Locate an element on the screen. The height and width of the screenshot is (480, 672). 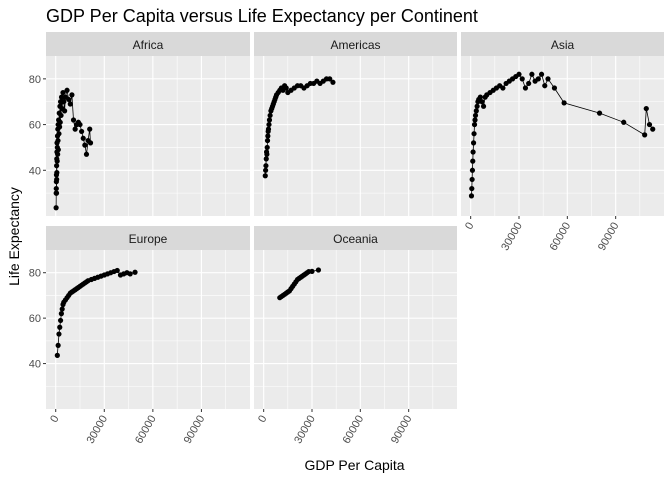
strip-label-americas: Americas is located at coordinates (355, 45).